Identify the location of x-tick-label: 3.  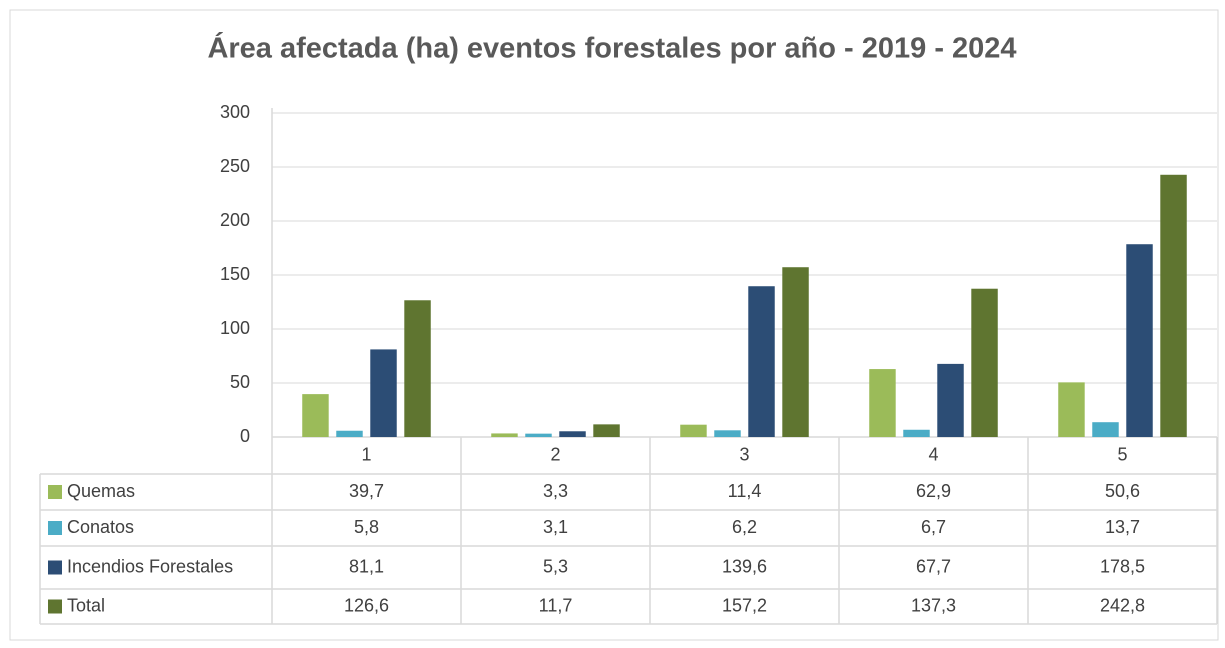
(744, 454).